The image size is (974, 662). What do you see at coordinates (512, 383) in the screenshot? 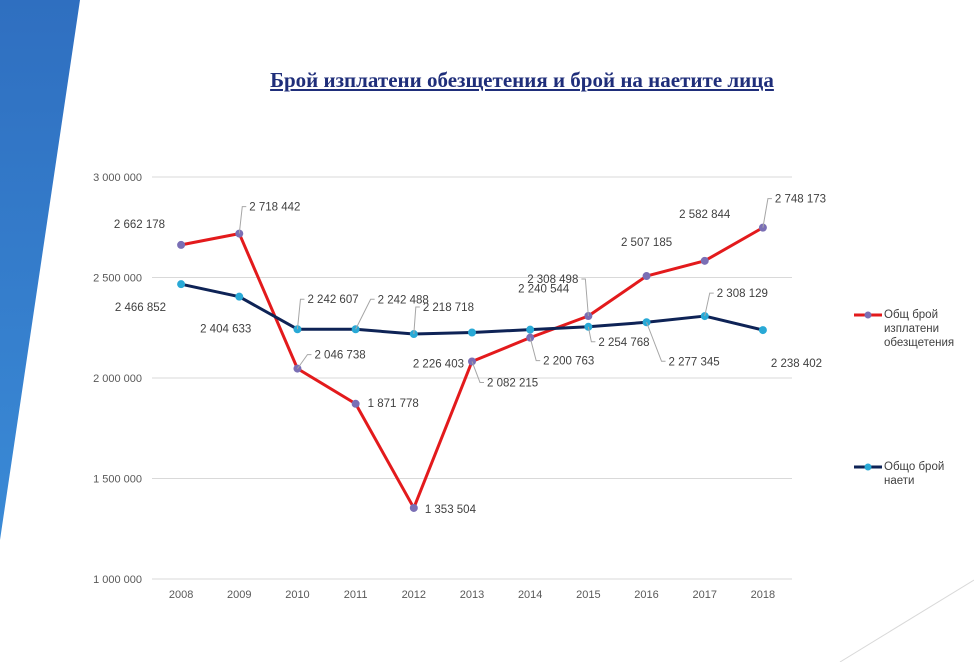
I see `data-label: 2 082 215` at bounding box center [512, 383].